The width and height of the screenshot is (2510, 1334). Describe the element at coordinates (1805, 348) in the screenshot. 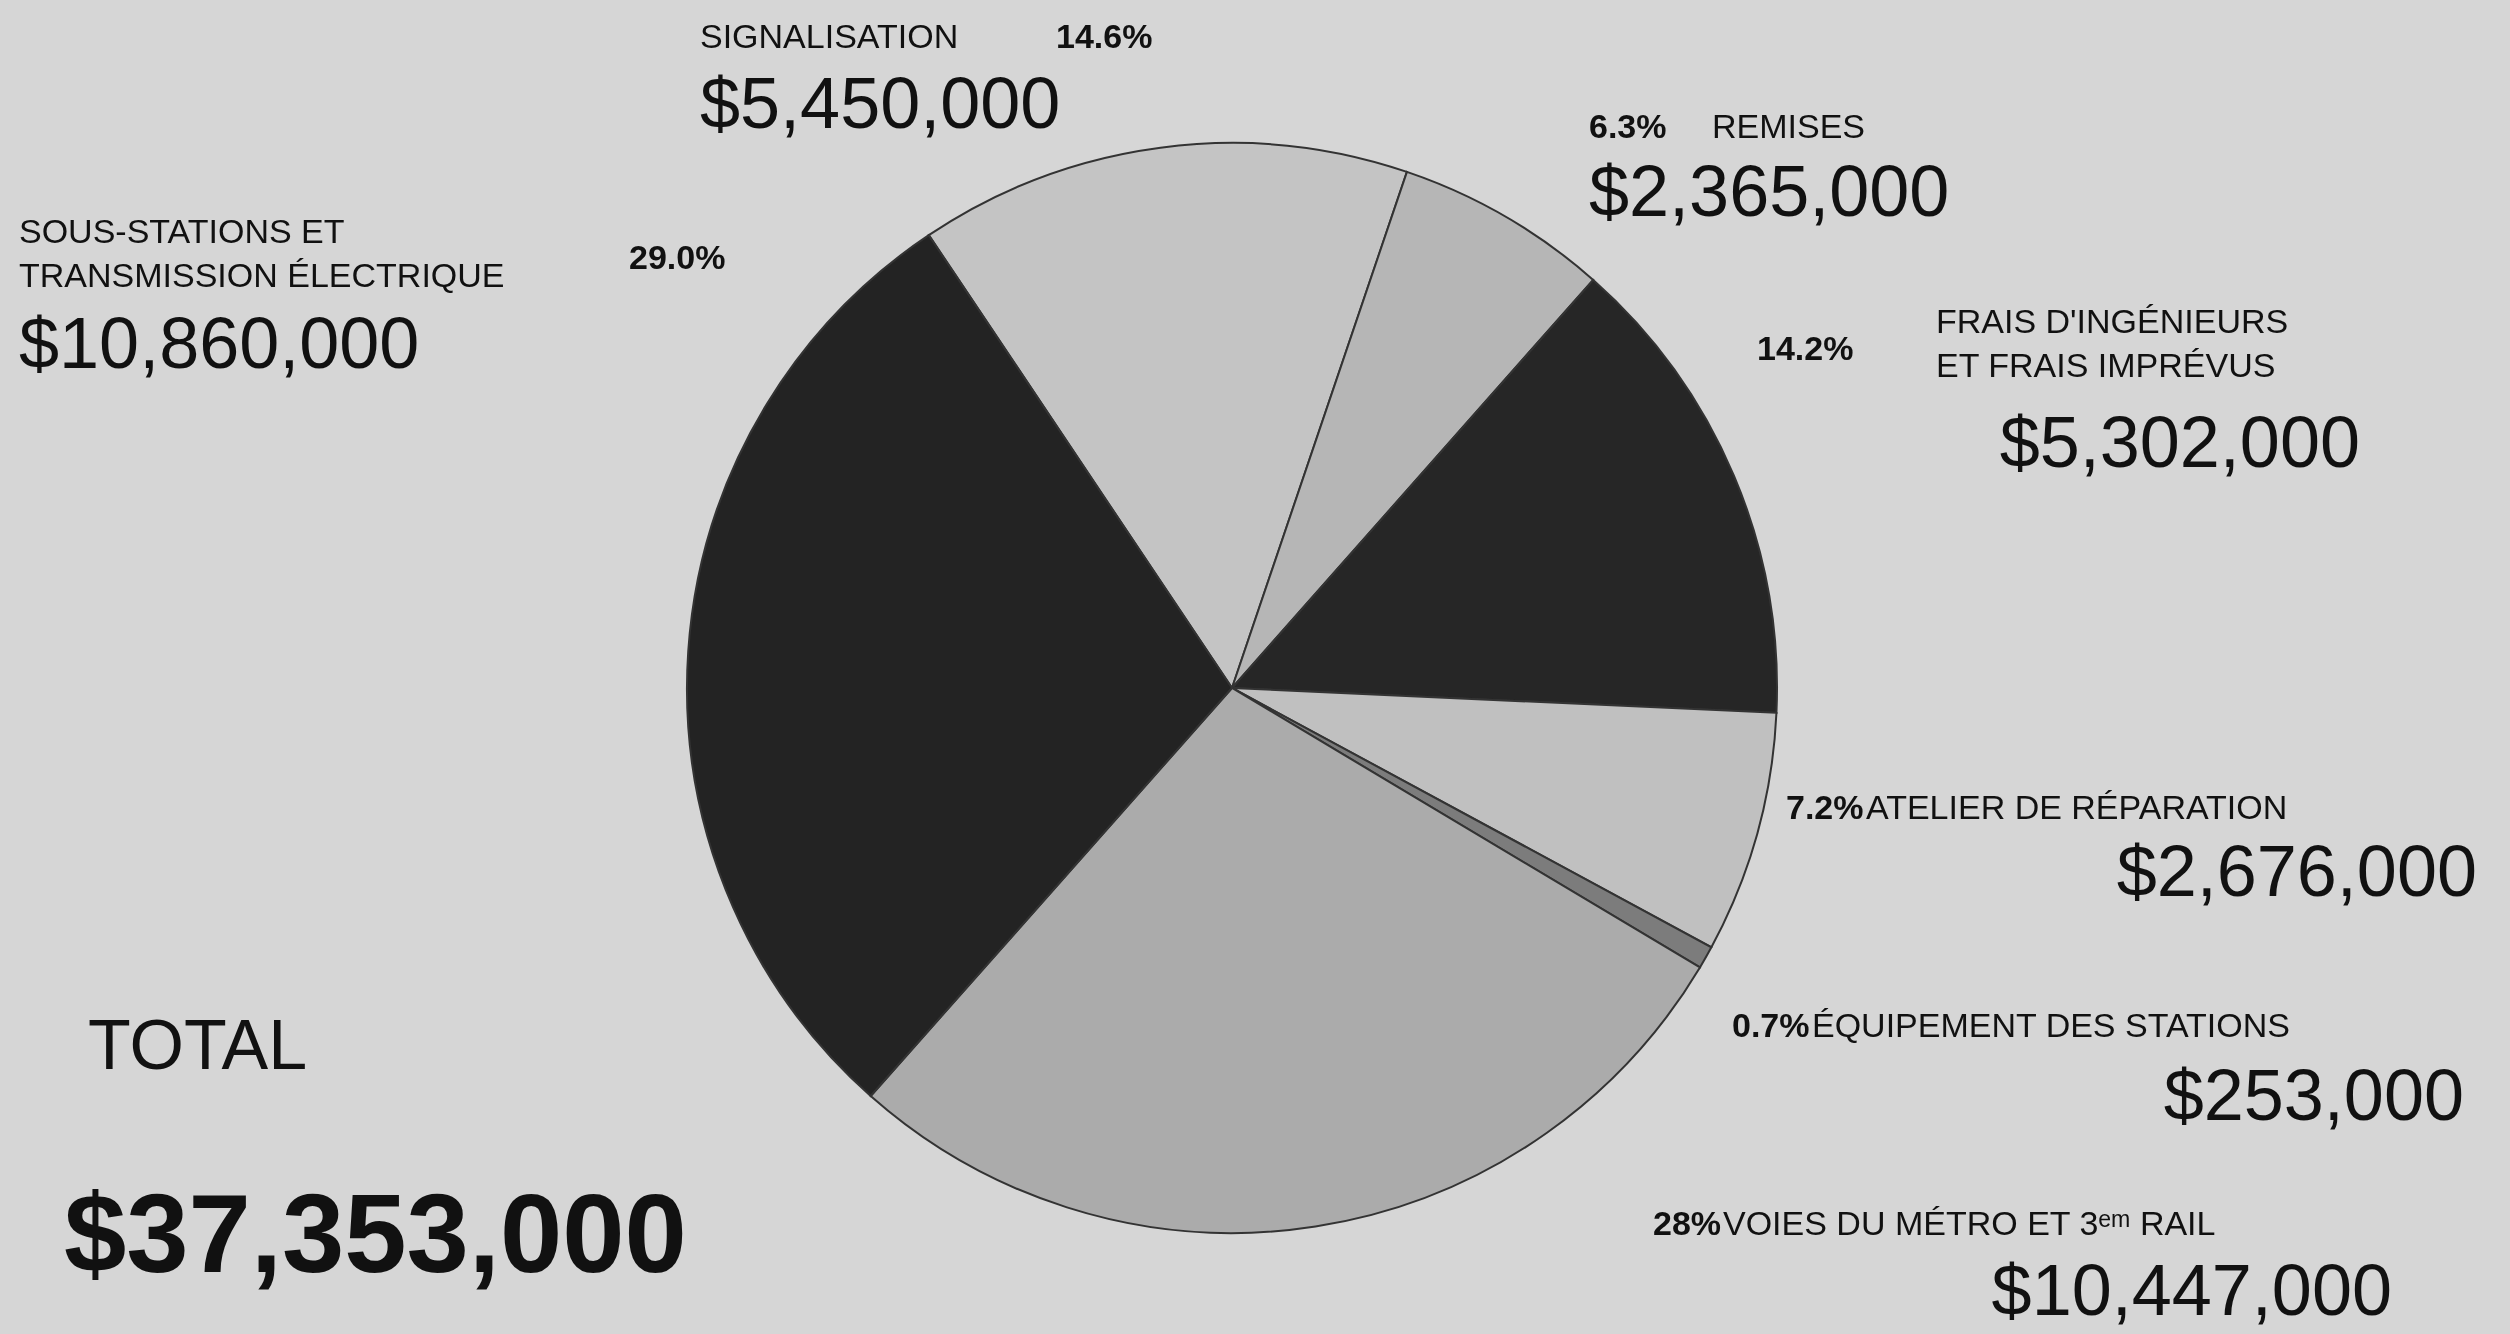

I see `text: 14.2%` at that location.